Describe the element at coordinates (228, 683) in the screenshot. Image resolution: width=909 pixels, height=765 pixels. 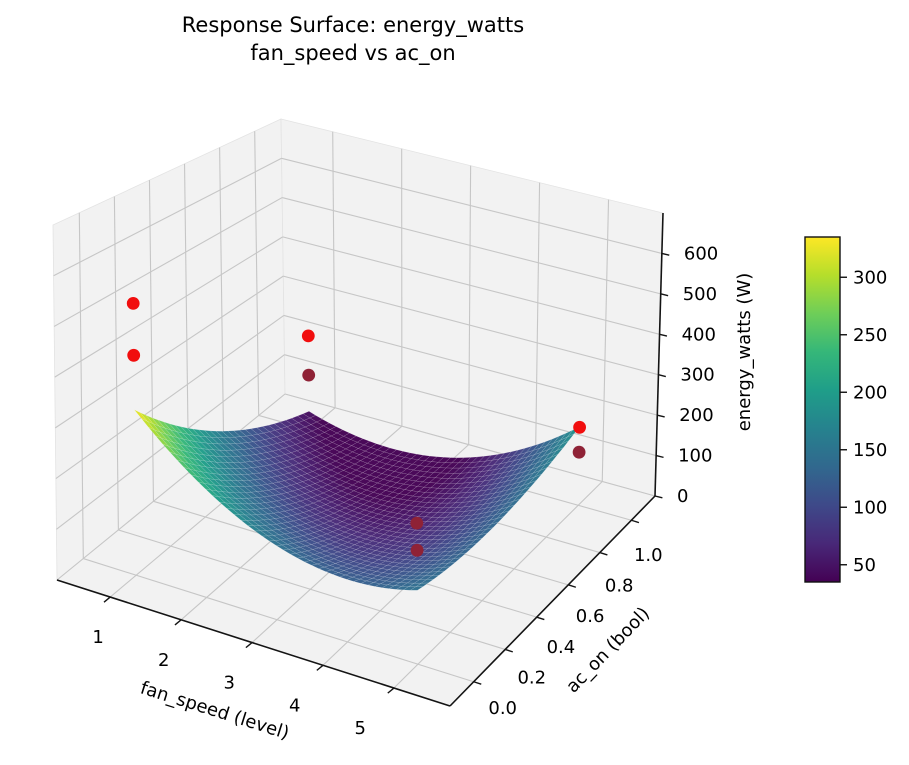
I see `x-tick-label: 3` at that location.